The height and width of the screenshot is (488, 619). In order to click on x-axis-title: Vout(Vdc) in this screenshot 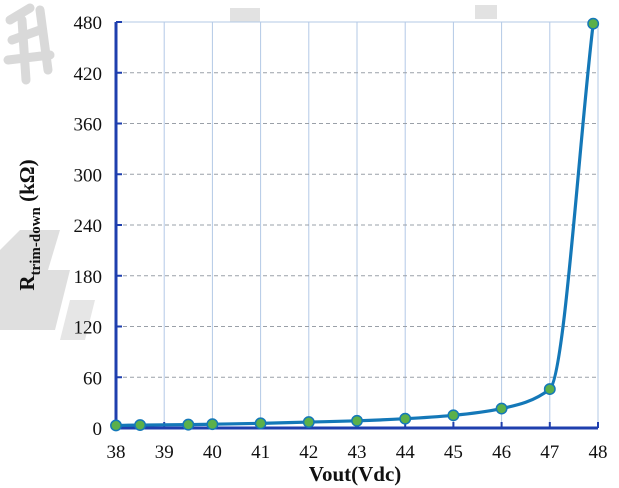, I will do `click(355, 474)`.